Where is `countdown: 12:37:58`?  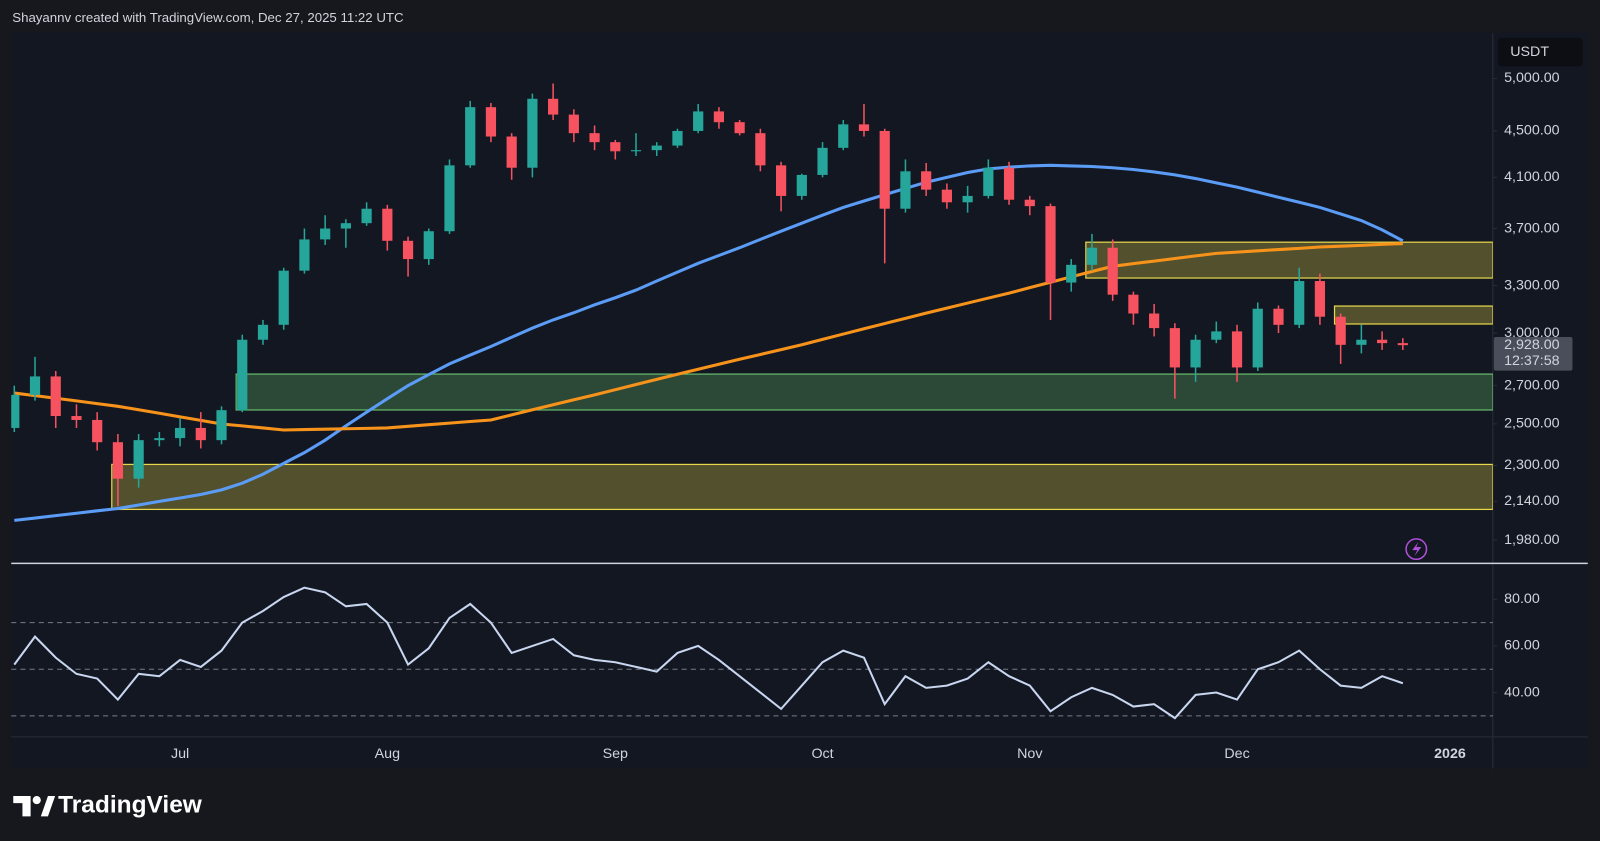
countdown: 12:37:58 is located at coordinates (1532, 361).